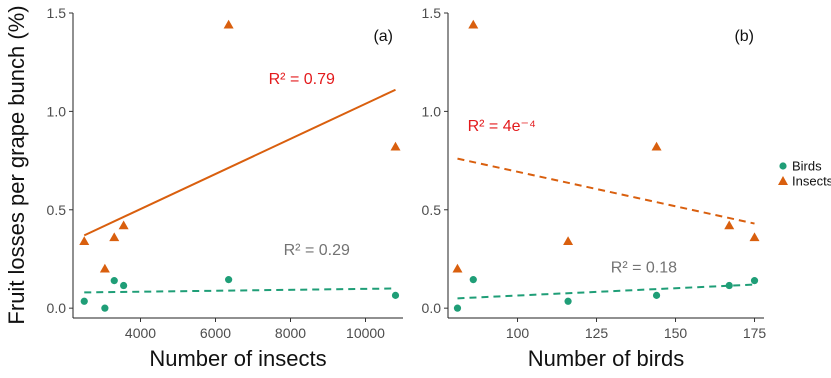 The width and height of the screenshot is (831, 378). I want to click on r2-label-birds: R² = 0.18, so click(644, 268).